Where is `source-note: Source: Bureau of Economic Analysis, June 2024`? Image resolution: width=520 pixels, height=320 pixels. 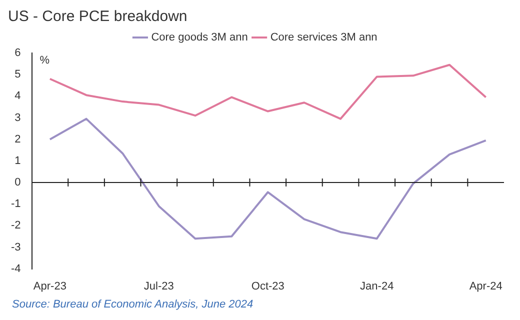 source-note: Source: Bureau of Economic Analysis, June 2024 is located at coordinates (133, 304).